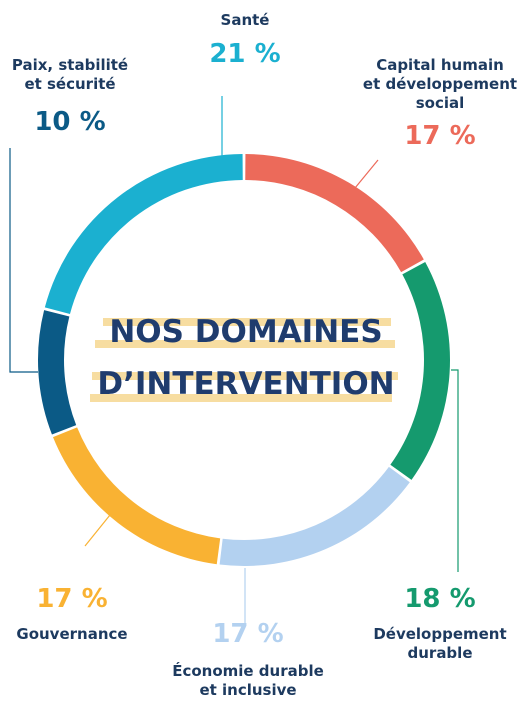 The height and width of the screenshot is (703, 523). I want to click on category-label: Développement, so click(439, 634).